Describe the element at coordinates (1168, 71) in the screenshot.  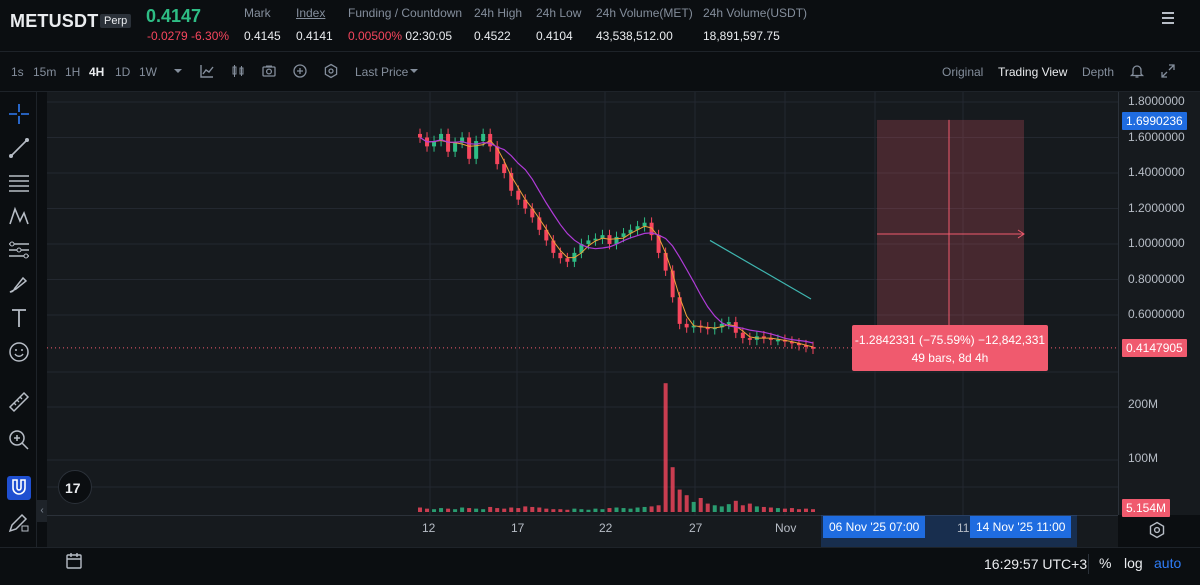
I see `fullscreen-icon` at that location.